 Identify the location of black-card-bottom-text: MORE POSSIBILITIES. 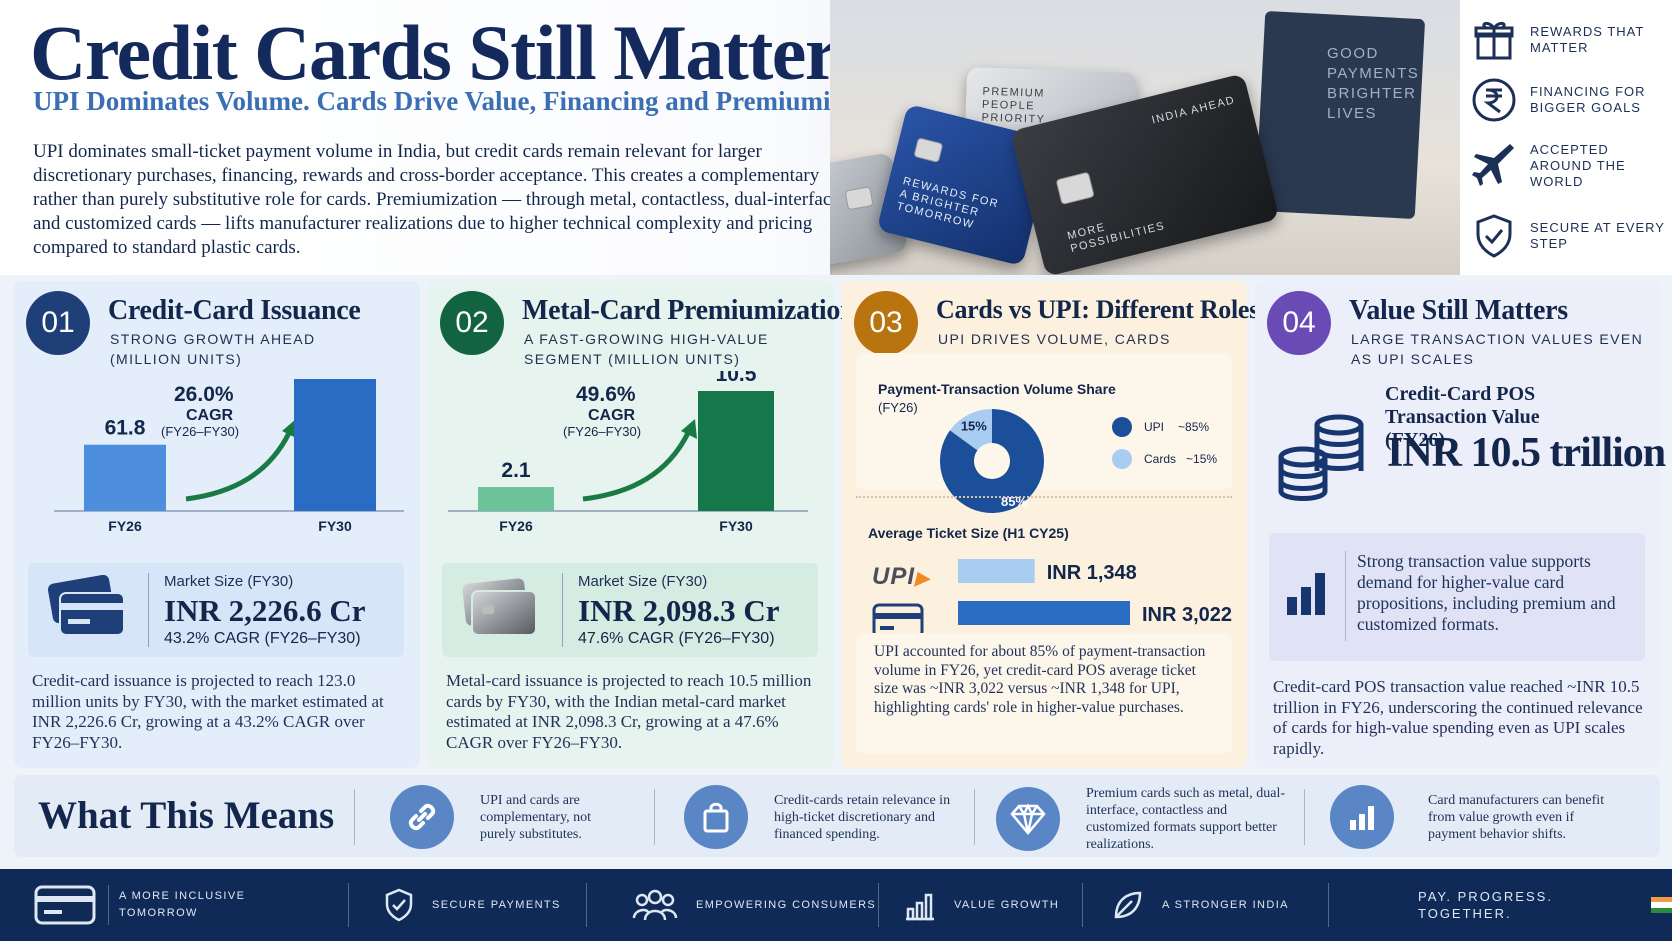
(1116, 237).